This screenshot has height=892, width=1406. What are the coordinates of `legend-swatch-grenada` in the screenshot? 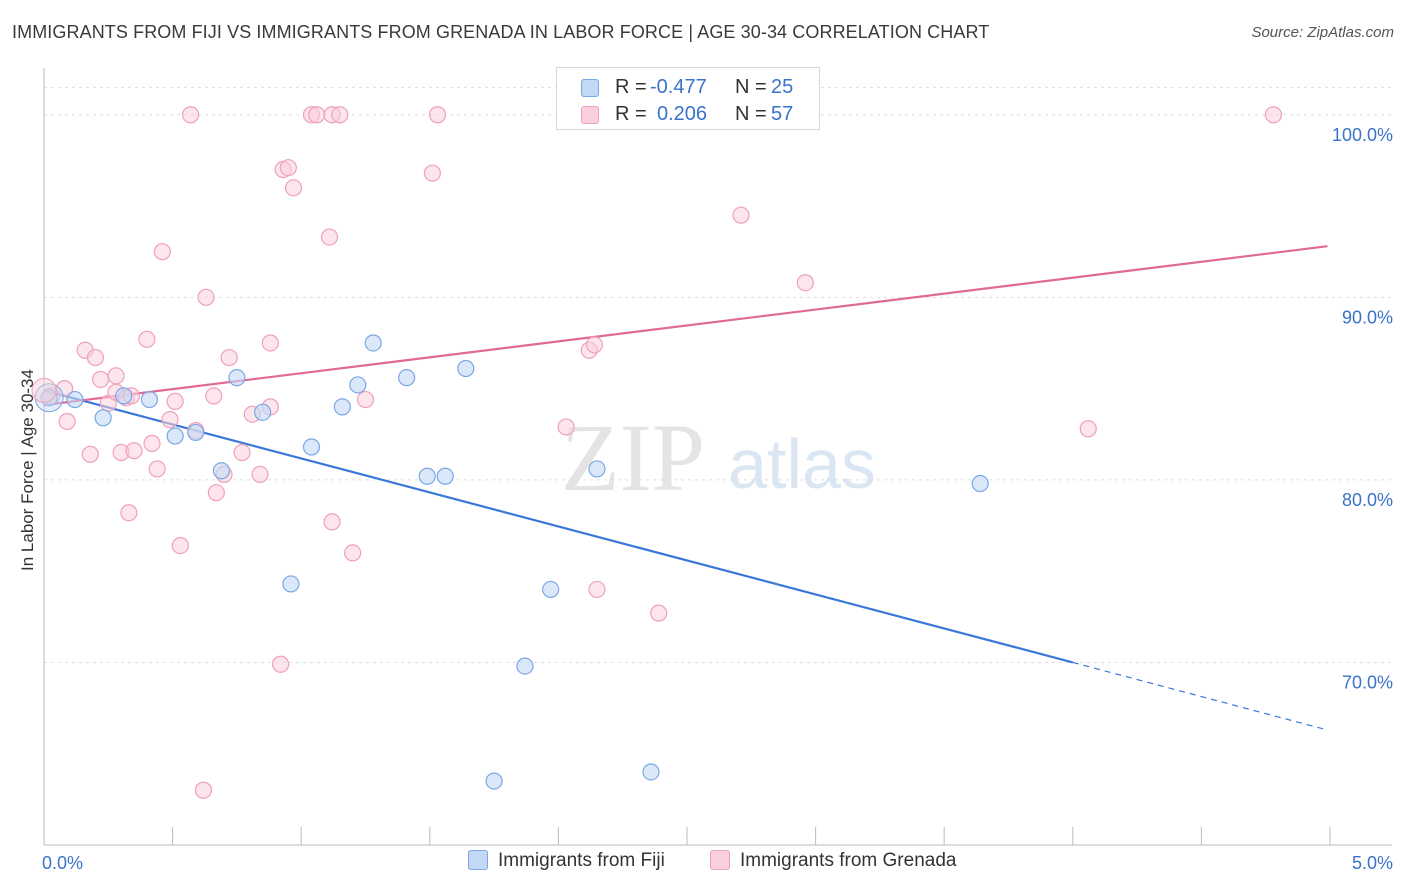 It's located at (590, 115).